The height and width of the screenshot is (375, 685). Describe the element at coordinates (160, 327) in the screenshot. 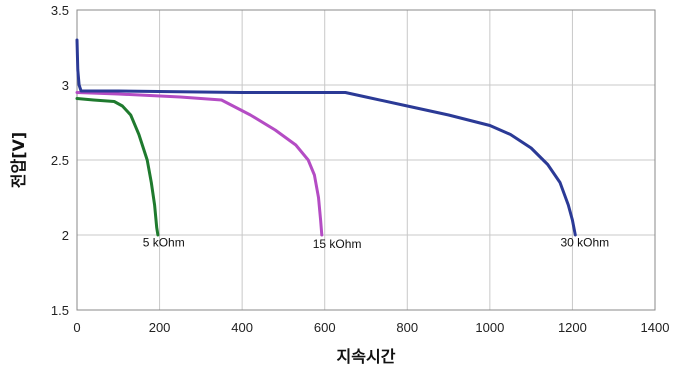

I see `x-tick-label: 200` at that location.